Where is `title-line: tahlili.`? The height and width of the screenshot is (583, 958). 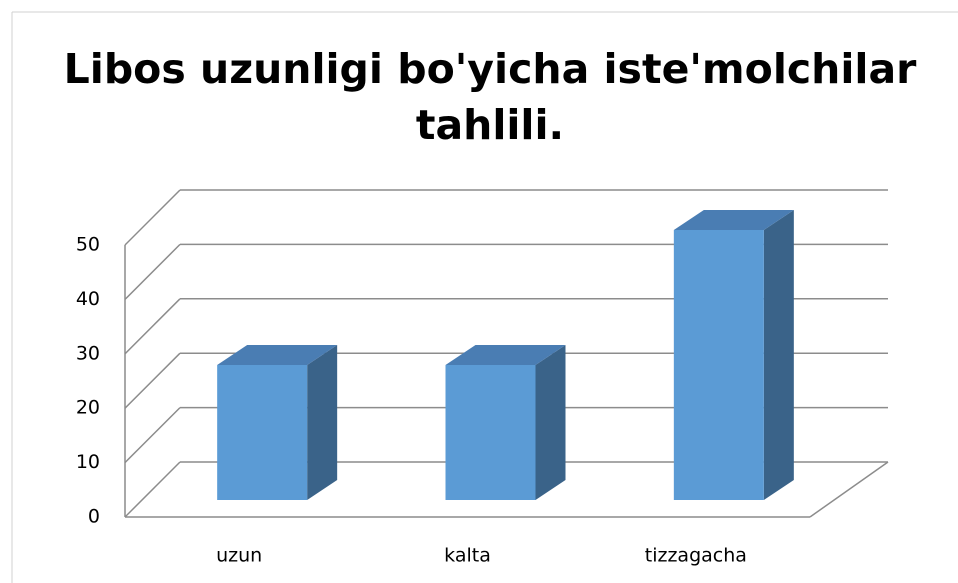
title-line: tahlili. is located at coordinates (490, 125).